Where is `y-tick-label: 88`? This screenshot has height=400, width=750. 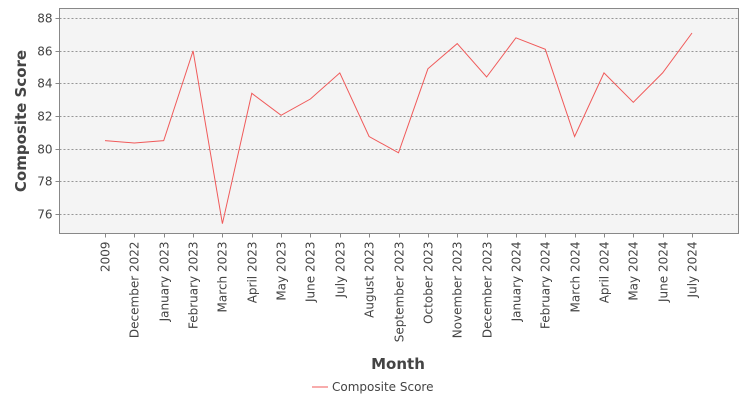
y-tick-label: 88 is located at coordinates (44, 19).